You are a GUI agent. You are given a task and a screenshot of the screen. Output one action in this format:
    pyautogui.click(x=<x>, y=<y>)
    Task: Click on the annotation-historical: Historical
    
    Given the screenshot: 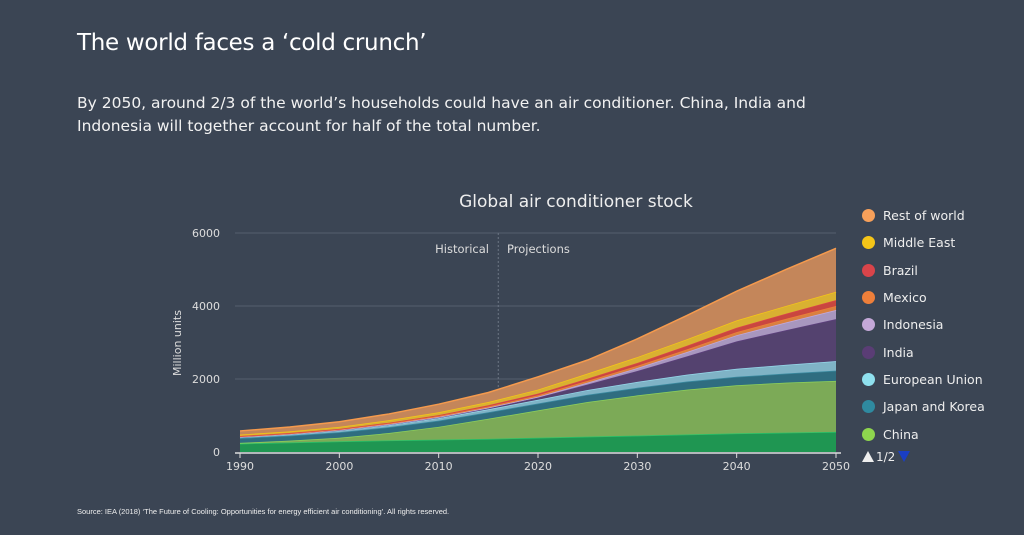 What is the action you would take?
    pyautogui.click(x=462, y=249)
    